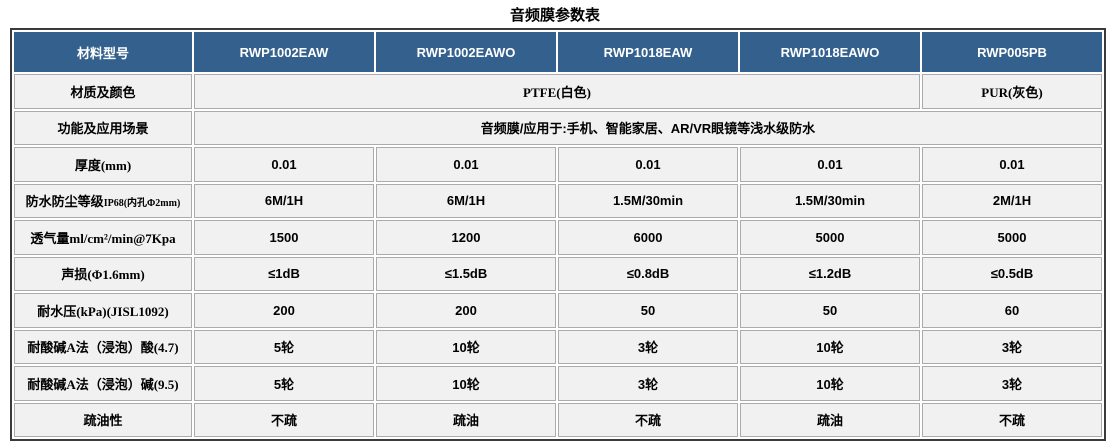  What do you see at coordinates (103, 52) in the screenshot?
I see `header-cell-label: 材料型号` at bounding box center [103, 52].